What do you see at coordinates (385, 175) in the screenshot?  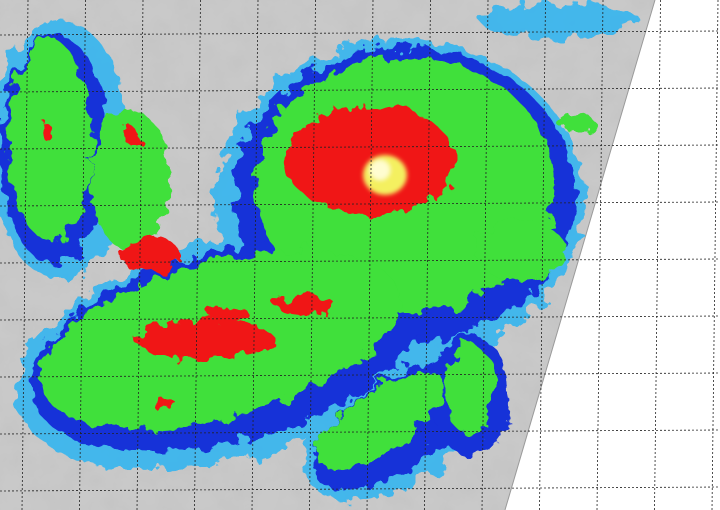 I see `storm-eye-core` at bounding box center [385, 175].